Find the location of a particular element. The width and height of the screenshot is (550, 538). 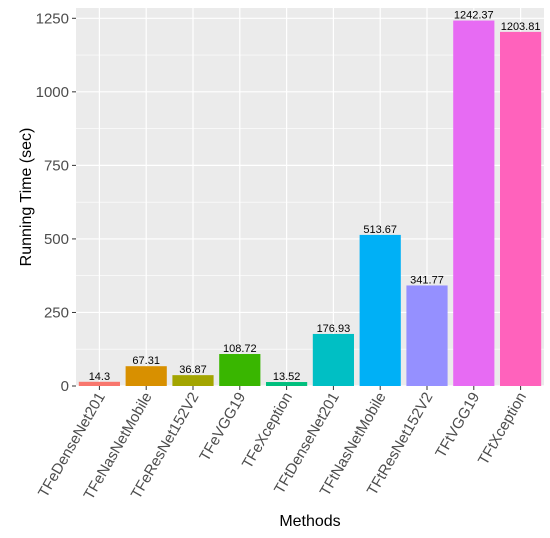

bar-TFeNasNetMobile is located at coordinates (146, 376).